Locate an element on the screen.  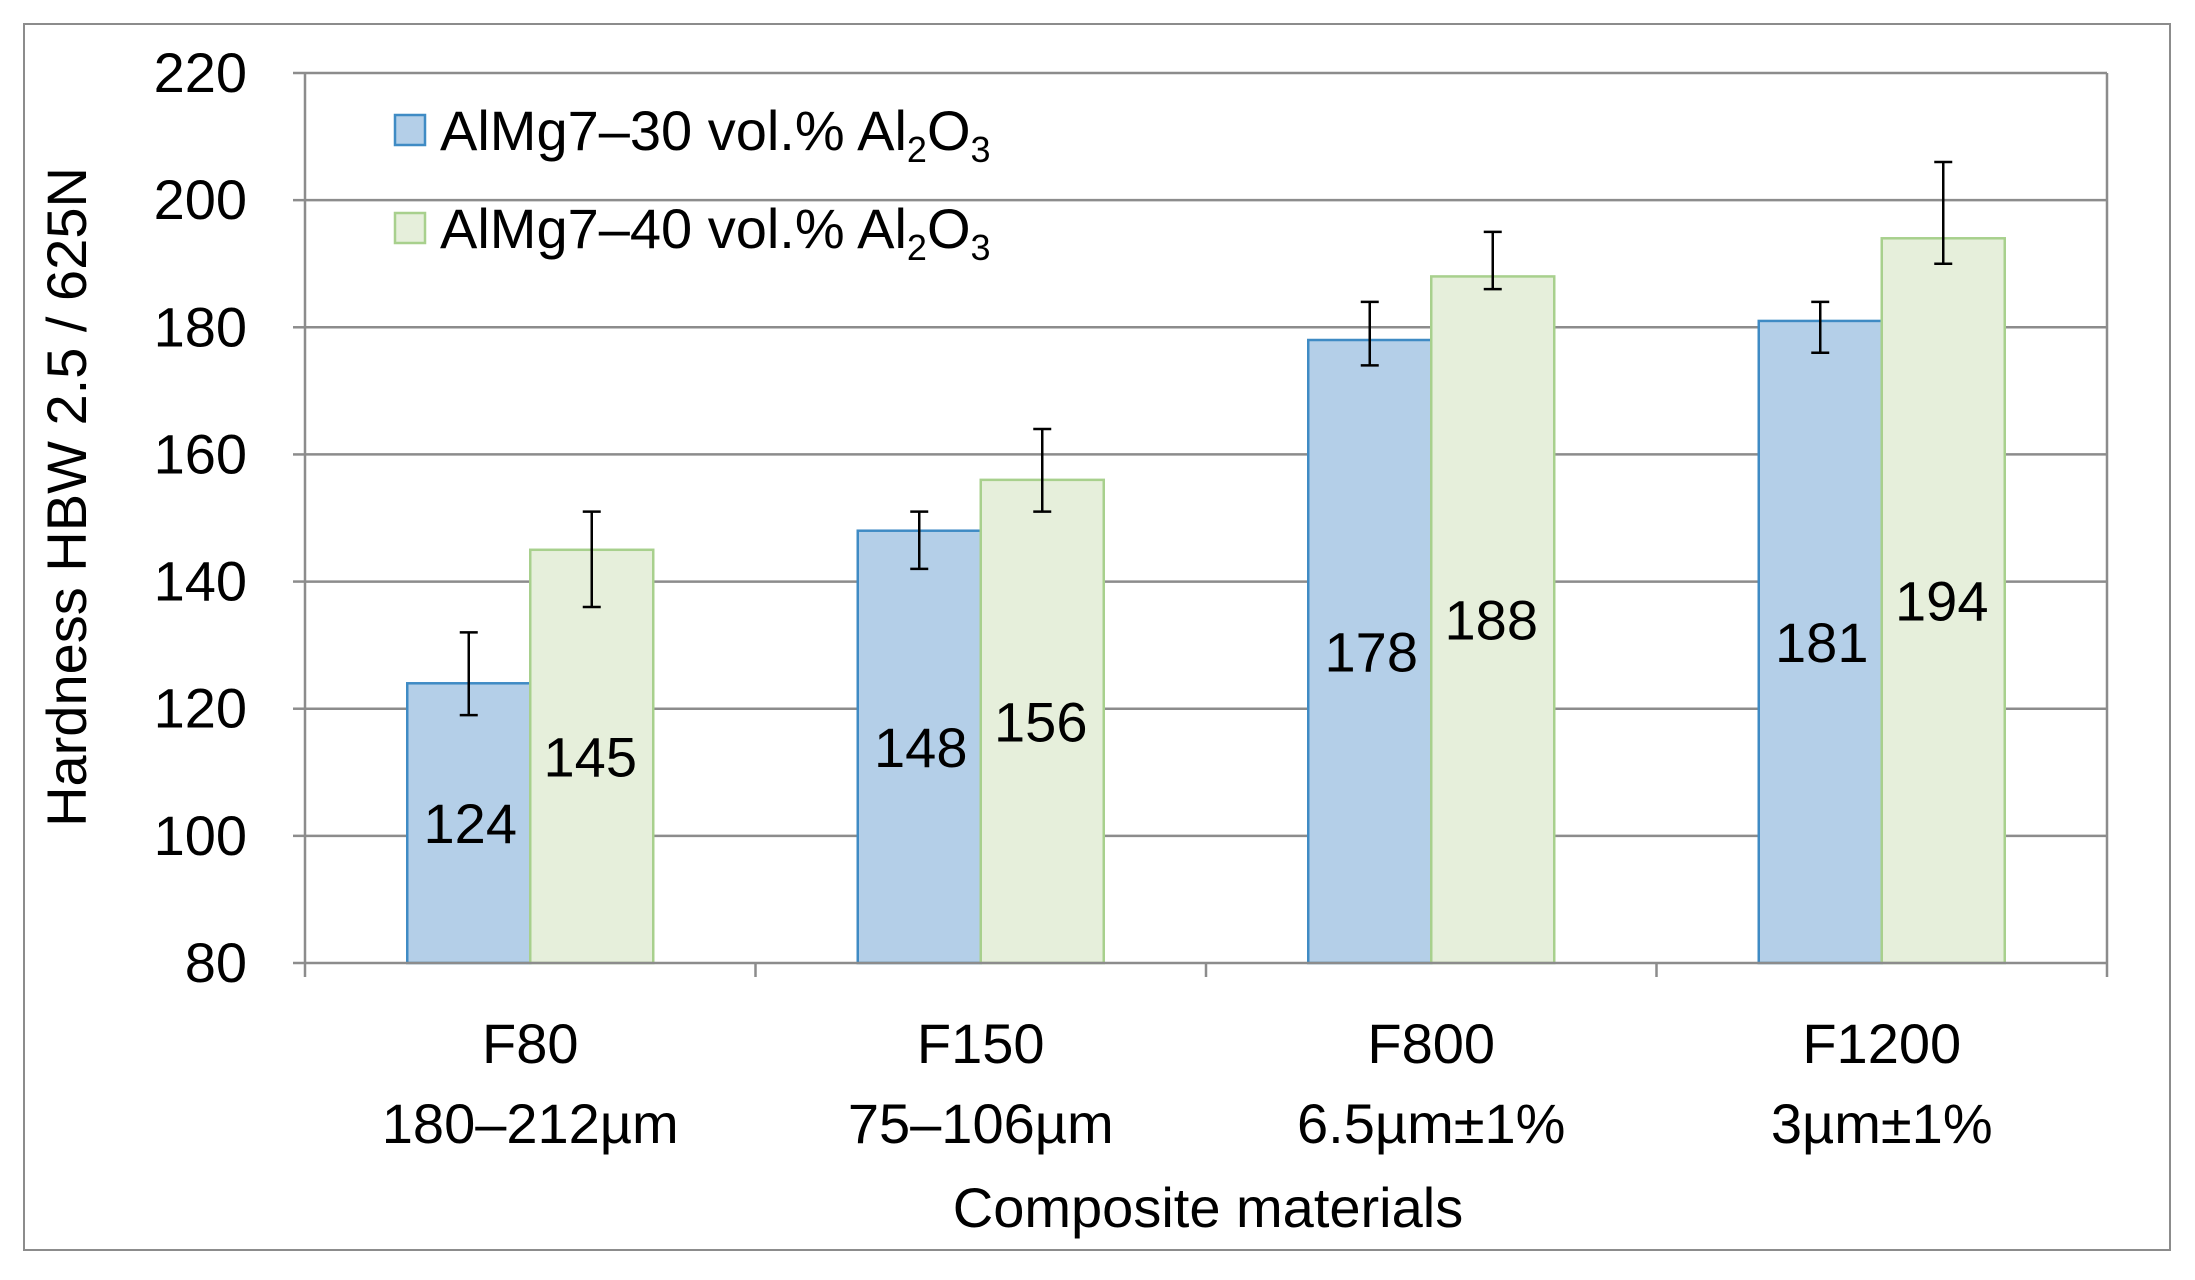
x-tick-sublabel: 75–106µm is located at coordinates (981, 1123).